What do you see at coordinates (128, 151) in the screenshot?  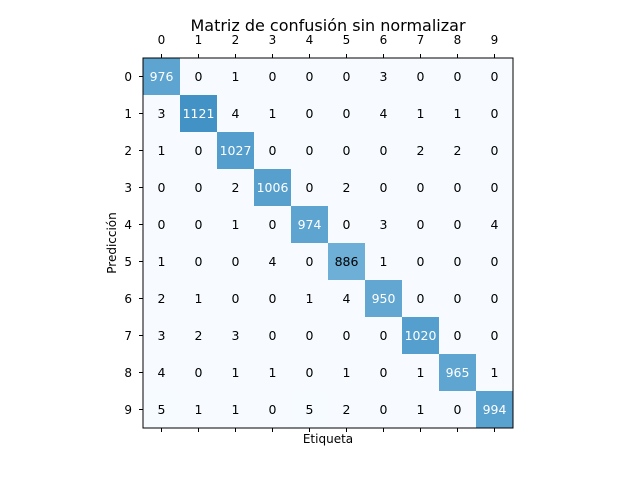 I see `y-tick-label: 2` at bounding box center [128, 151].